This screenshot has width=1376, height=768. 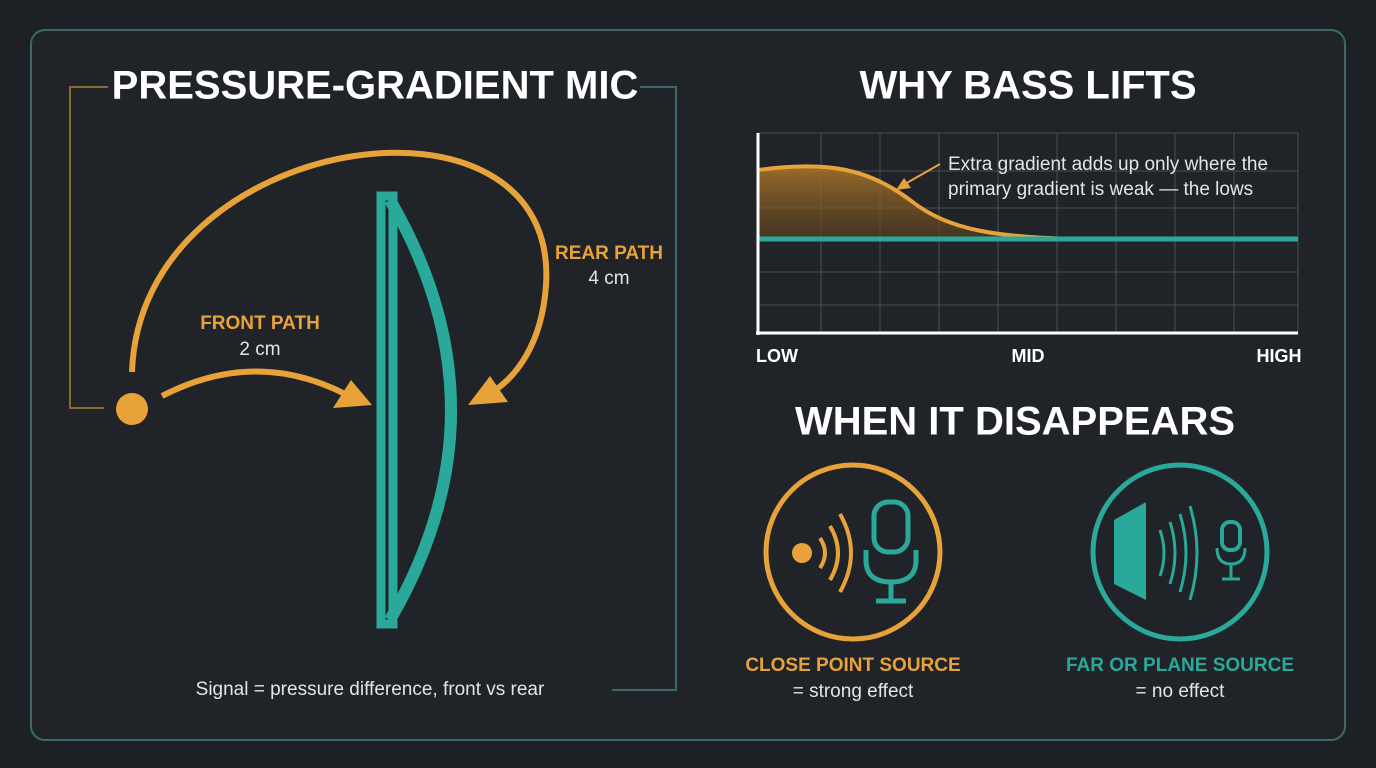 I want to click on extra-gradient-curve, so click(x=919, y=202).